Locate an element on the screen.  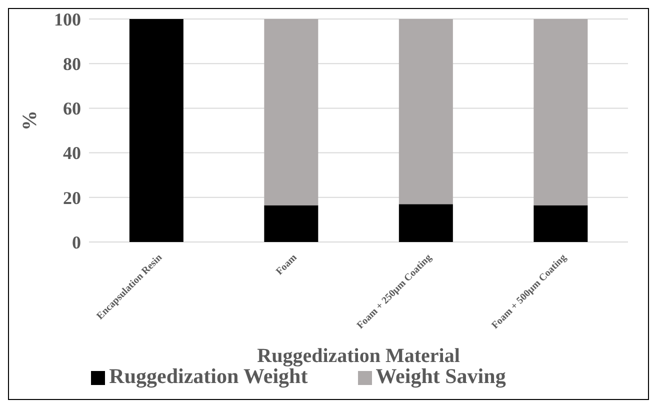
x-axis-title: Ruggedization Material is located at coordinates (358, 356).